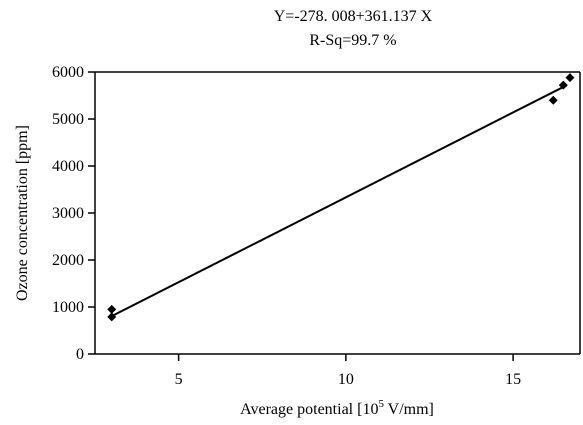 This screenshot has width=583, height=425. Describe the element at coordinates (68, 307) in the screenshot. I see `y-tick-label: 1000` at that location.